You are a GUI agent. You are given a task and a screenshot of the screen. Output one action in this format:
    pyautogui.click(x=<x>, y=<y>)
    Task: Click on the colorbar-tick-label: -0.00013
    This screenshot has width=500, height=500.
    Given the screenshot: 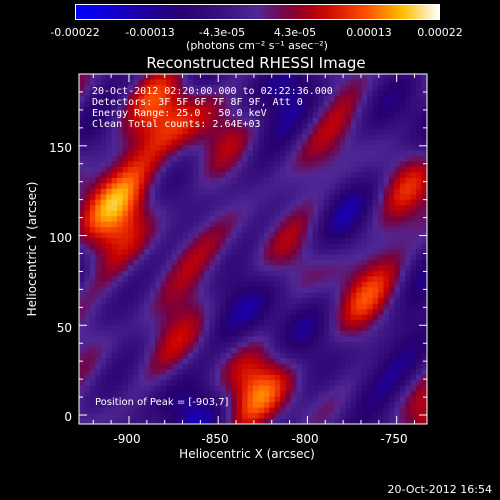 What is the action you would take?
    pyautogui.click(x=150, y=32)
    